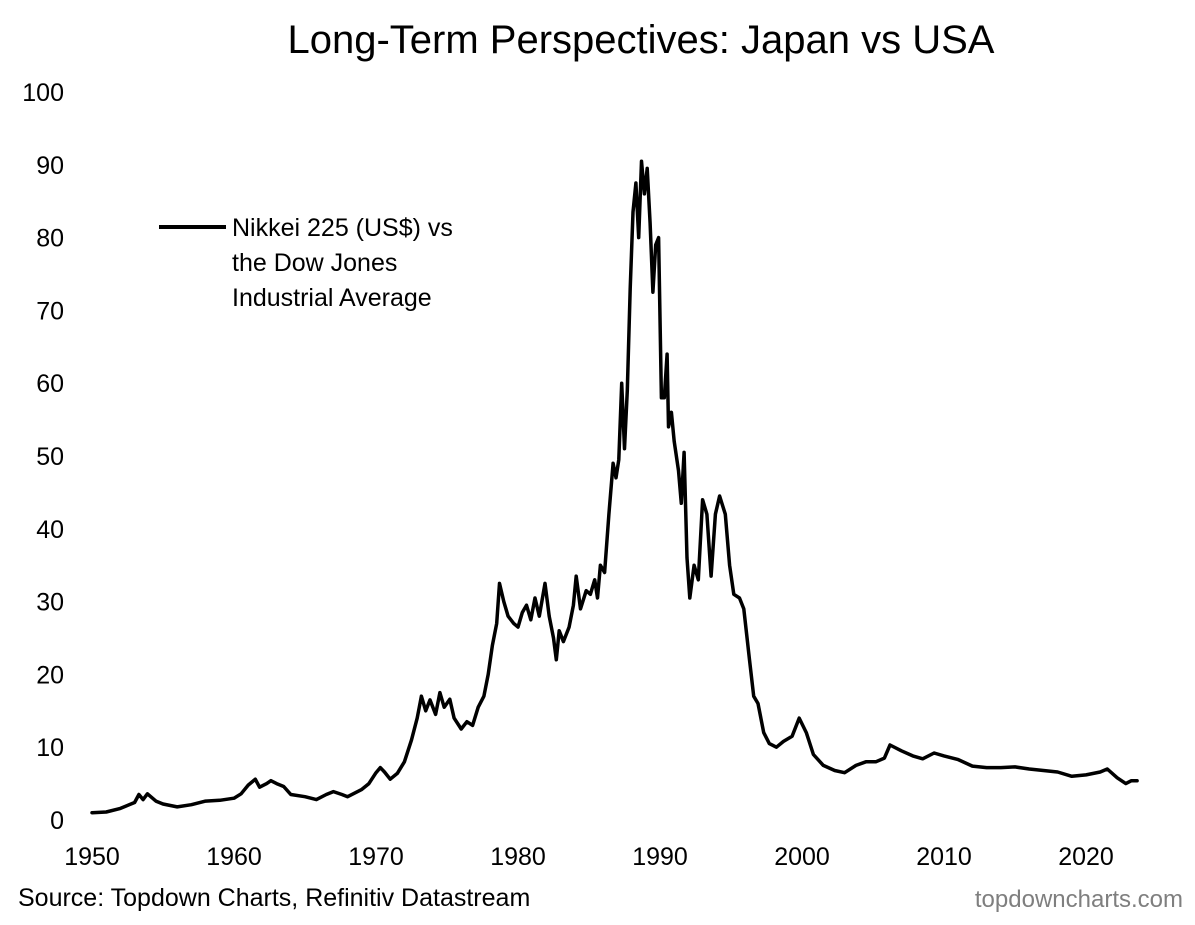 The height and width of the screenshot is (925, 1195). I want to click on x-tick-label: 2000, so click(802, 857).